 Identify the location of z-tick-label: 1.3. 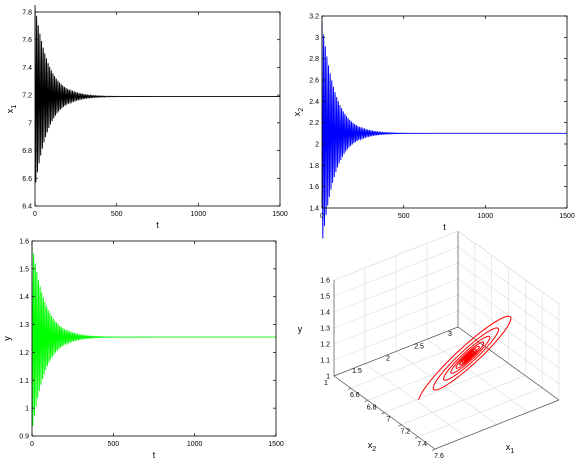
(325, 329).